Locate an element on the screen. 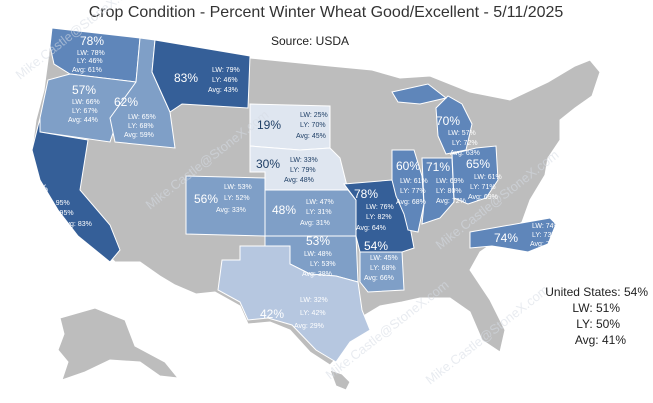 The image size is (653, 403). state-shape-oh is located at coordinates (475, 175).